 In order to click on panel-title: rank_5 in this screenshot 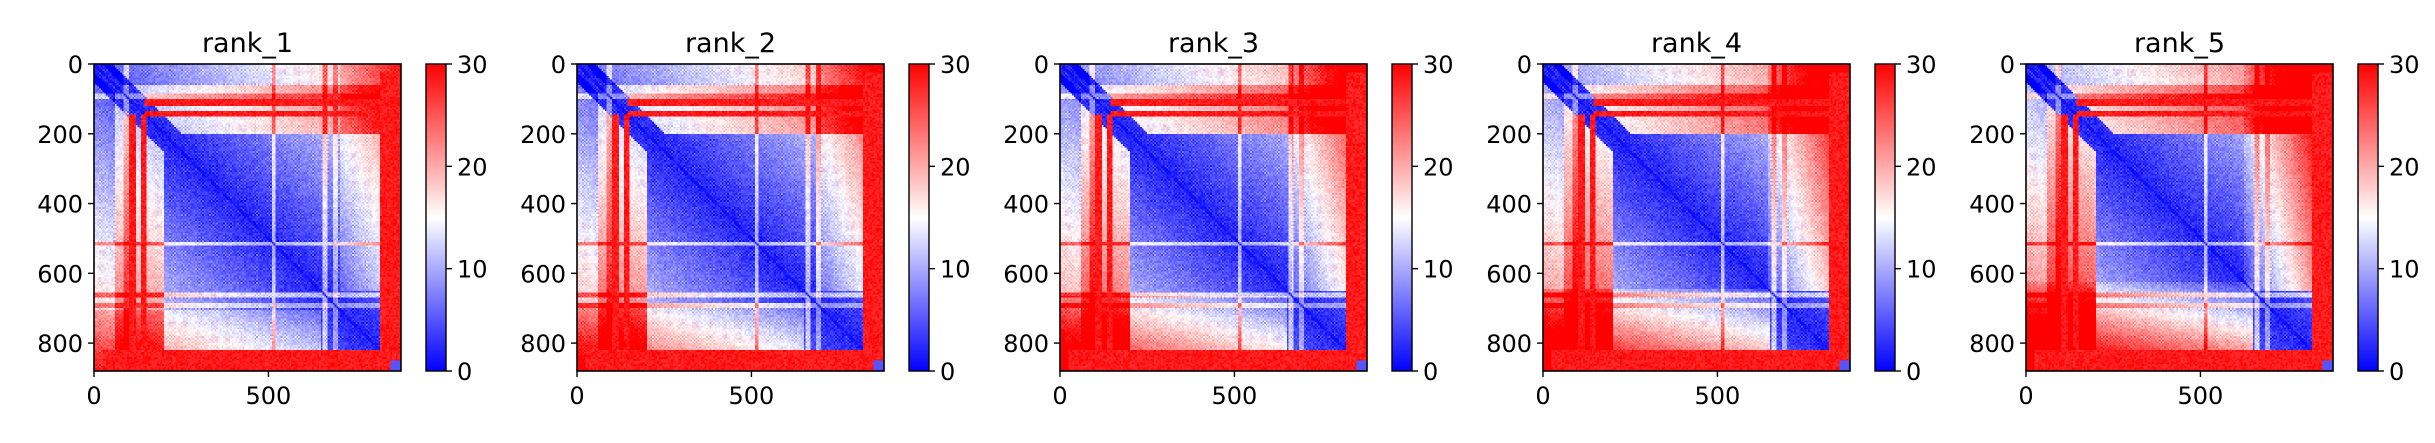, I will do `click(2179, 43)`.